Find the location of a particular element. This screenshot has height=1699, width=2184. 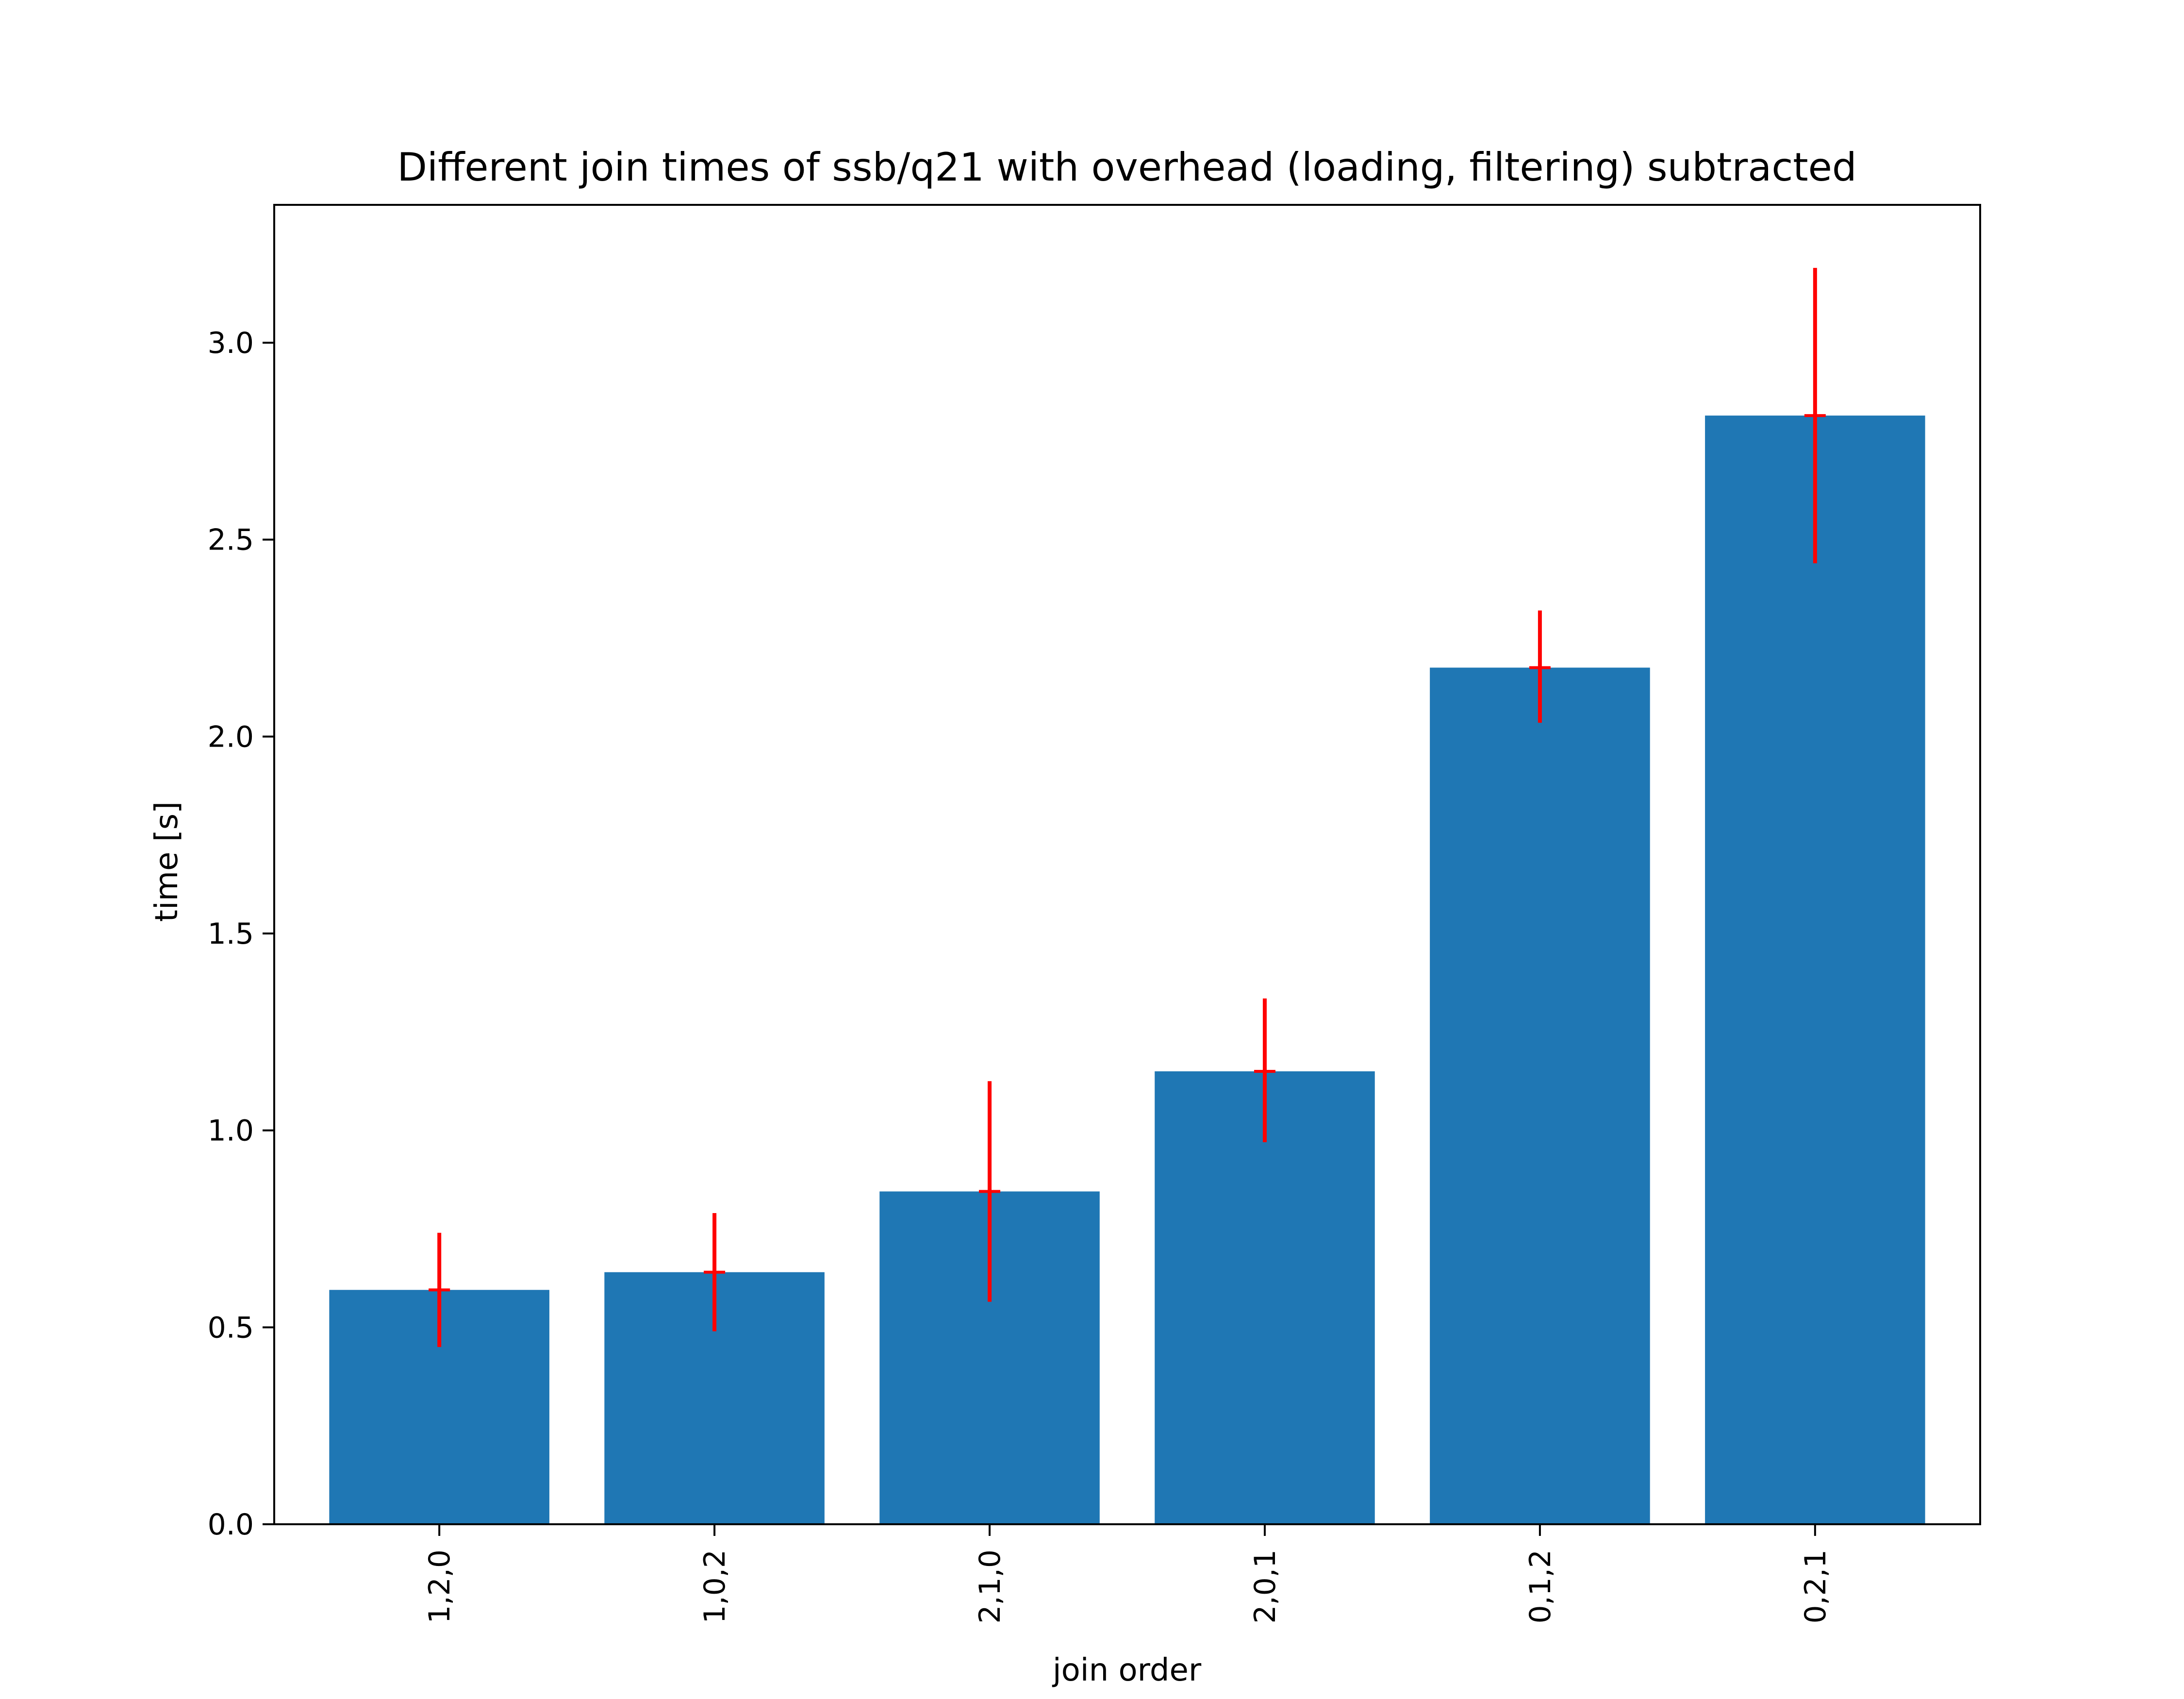

y-tick-label-2: 1.0 is located at coordinates (231, 1131).